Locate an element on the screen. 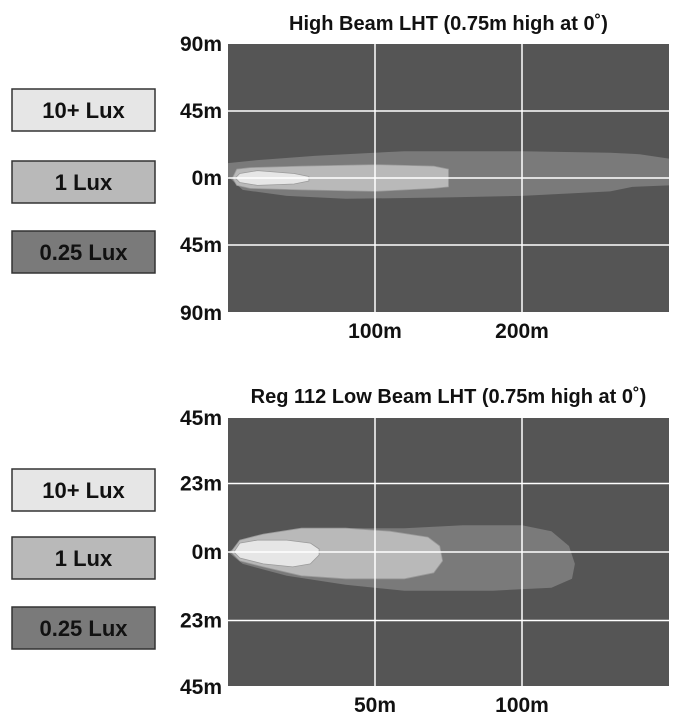 Image resolution: width=684 pixels, height=724 pixels. chart-title: High Beam LHT (0.75m high at 0˚) is located at coordinates (448, 23).